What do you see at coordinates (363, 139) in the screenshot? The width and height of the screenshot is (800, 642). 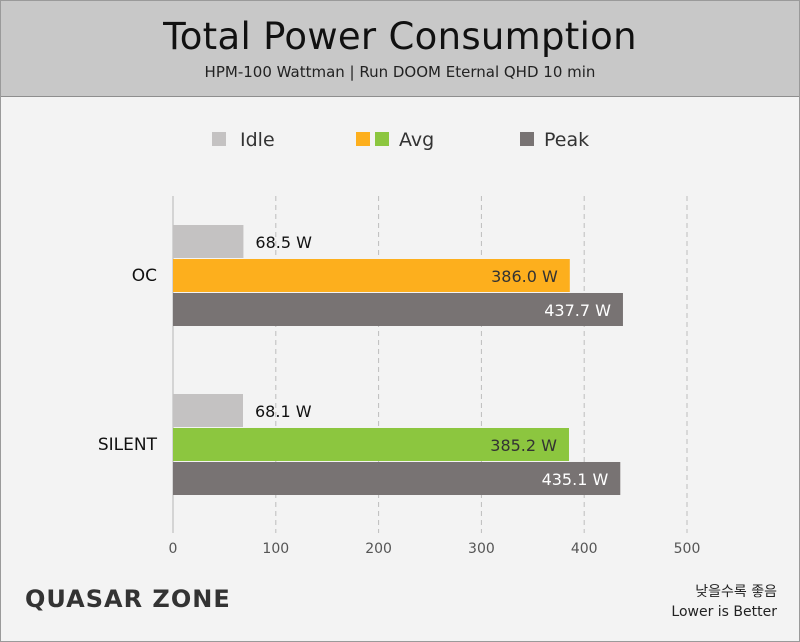 I see `legend-swatch-avg-oc` at bounding box center [363, 139].